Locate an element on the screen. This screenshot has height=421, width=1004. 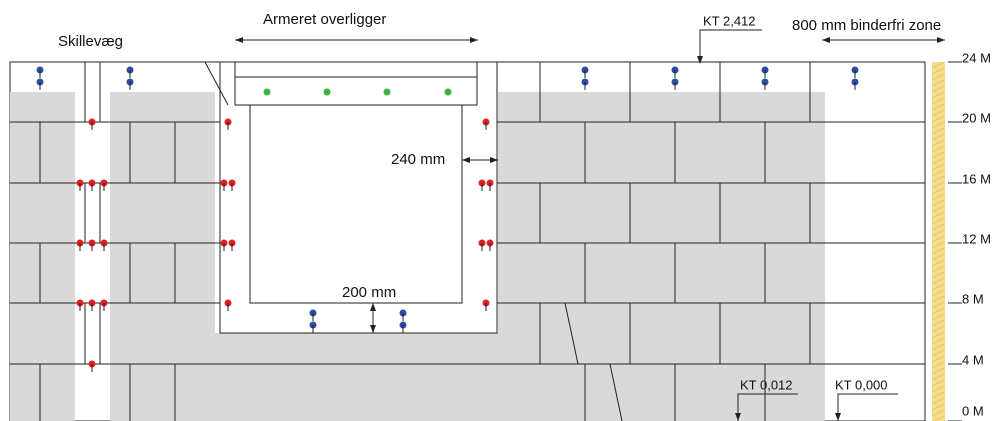
level: KT 0,012 is located at coordinates (766, 384).